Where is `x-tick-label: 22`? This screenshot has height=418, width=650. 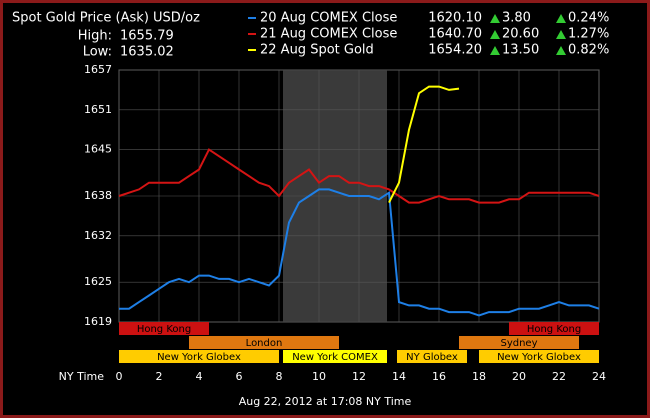
x-tick-label: 22 is located at coordinates (559, 376).